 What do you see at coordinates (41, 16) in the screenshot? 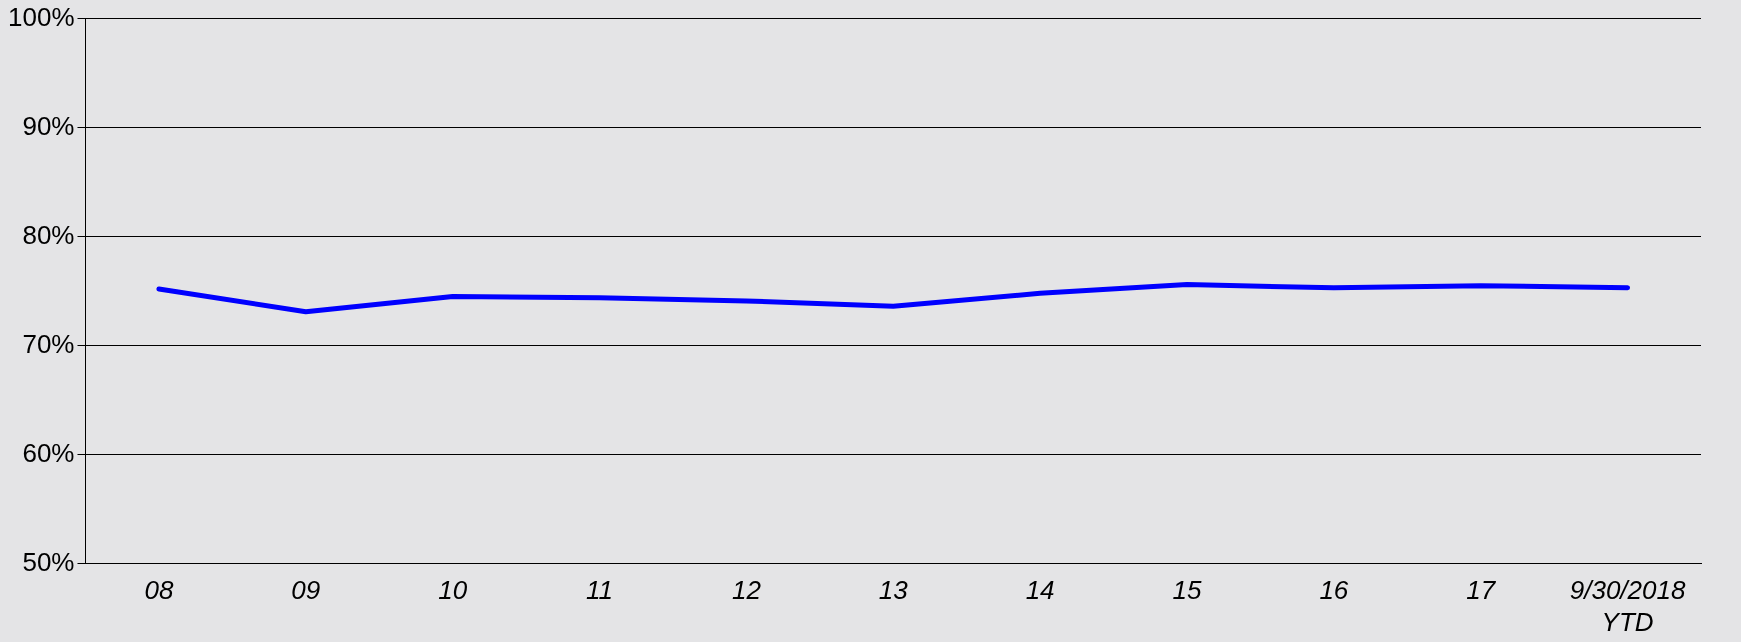
I see `y-tick-label: 100%` at bounding box center [41, 16].